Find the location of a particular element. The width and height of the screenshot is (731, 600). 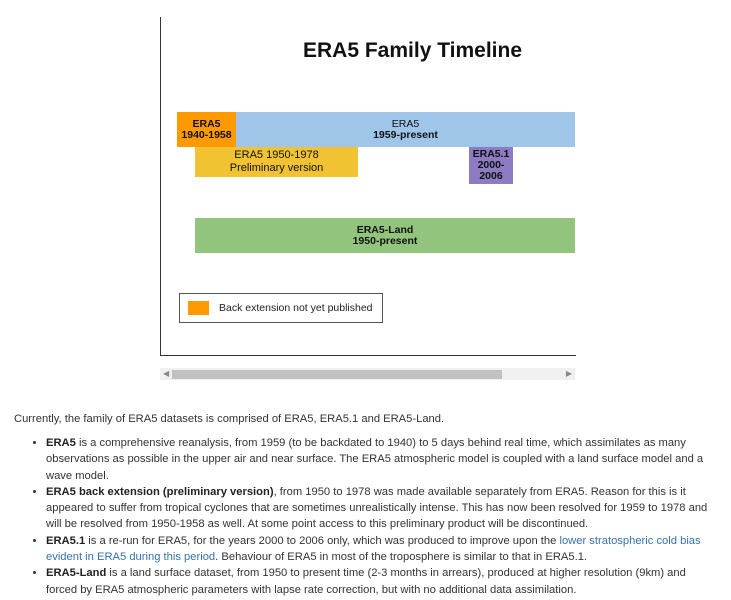

diagram-legend: Back extension not yet published is located at coordinates (281, 308).